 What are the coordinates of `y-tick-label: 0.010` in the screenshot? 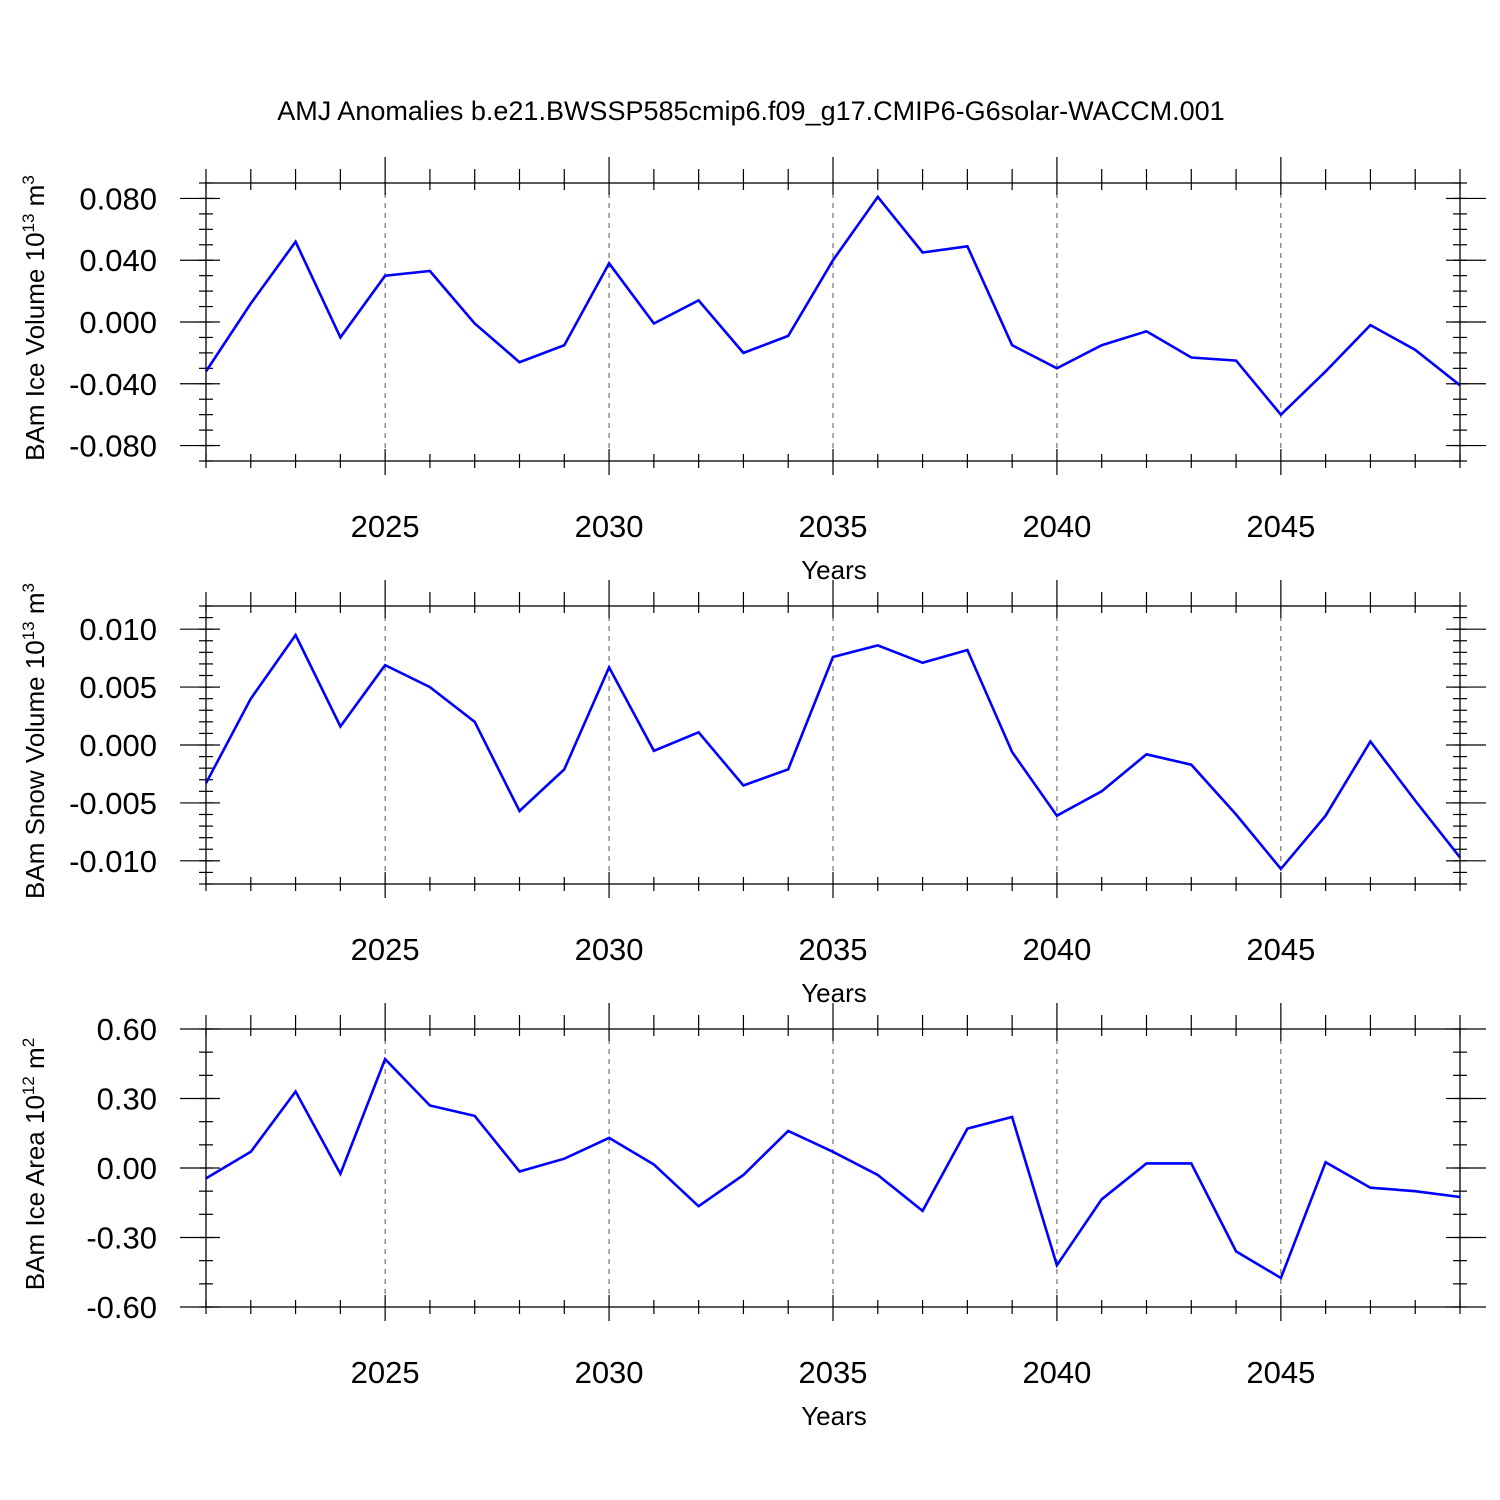 It's located at (118, 629).